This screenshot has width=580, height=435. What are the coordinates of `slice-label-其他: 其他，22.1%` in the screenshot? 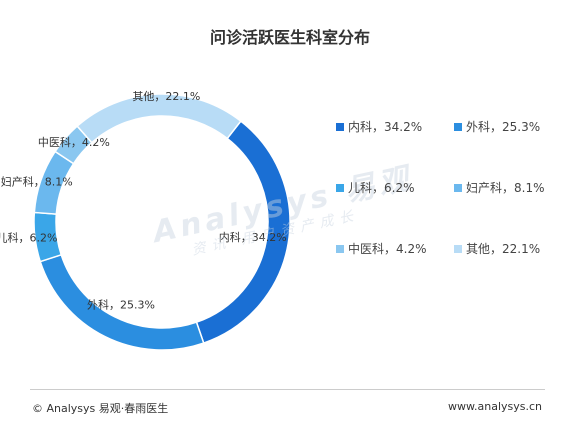 It's located at (166, 96).